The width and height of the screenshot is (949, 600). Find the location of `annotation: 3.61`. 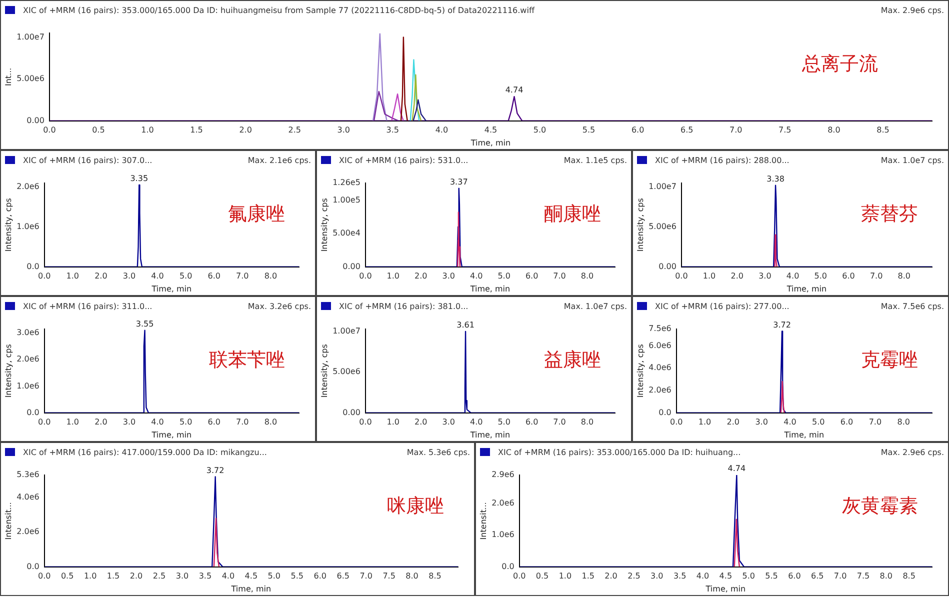

annotation: 3.61 is located at coordinates (465, 325).